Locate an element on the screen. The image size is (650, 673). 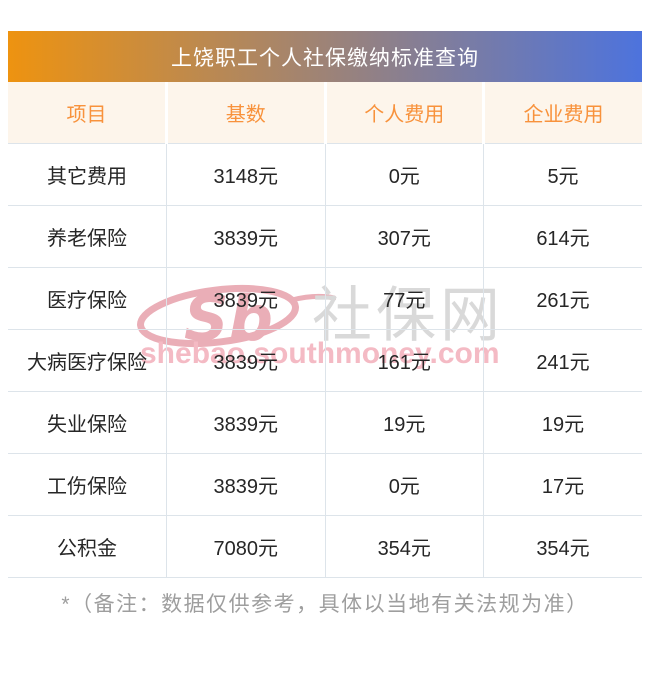
table-row: 失业保险 3839元 19元 19元 is located at coordinates (325, 422).